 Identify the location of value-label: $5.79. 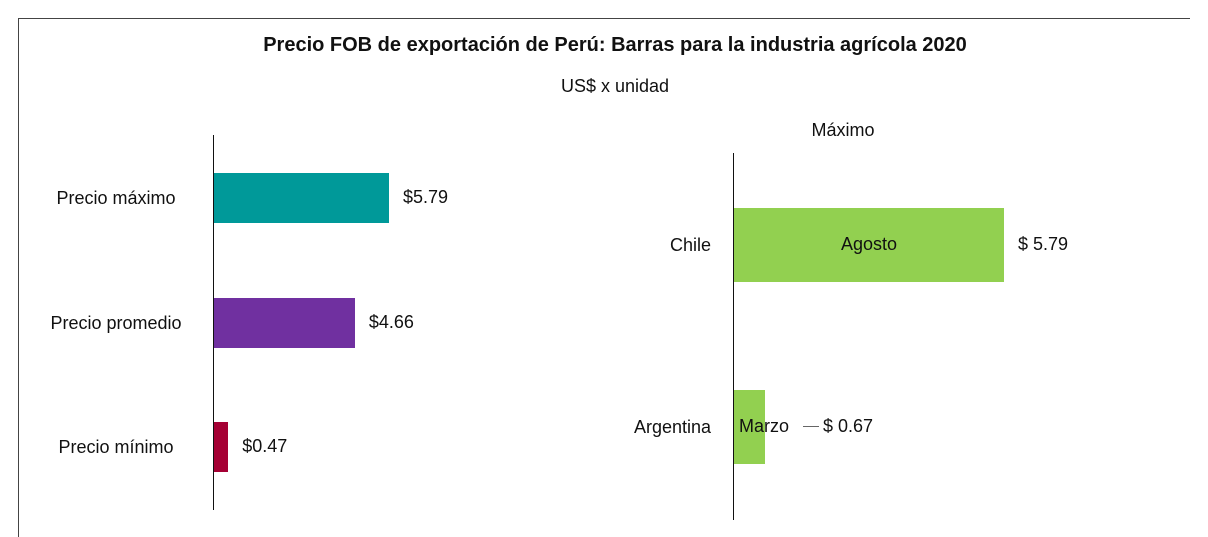
(426, 197).